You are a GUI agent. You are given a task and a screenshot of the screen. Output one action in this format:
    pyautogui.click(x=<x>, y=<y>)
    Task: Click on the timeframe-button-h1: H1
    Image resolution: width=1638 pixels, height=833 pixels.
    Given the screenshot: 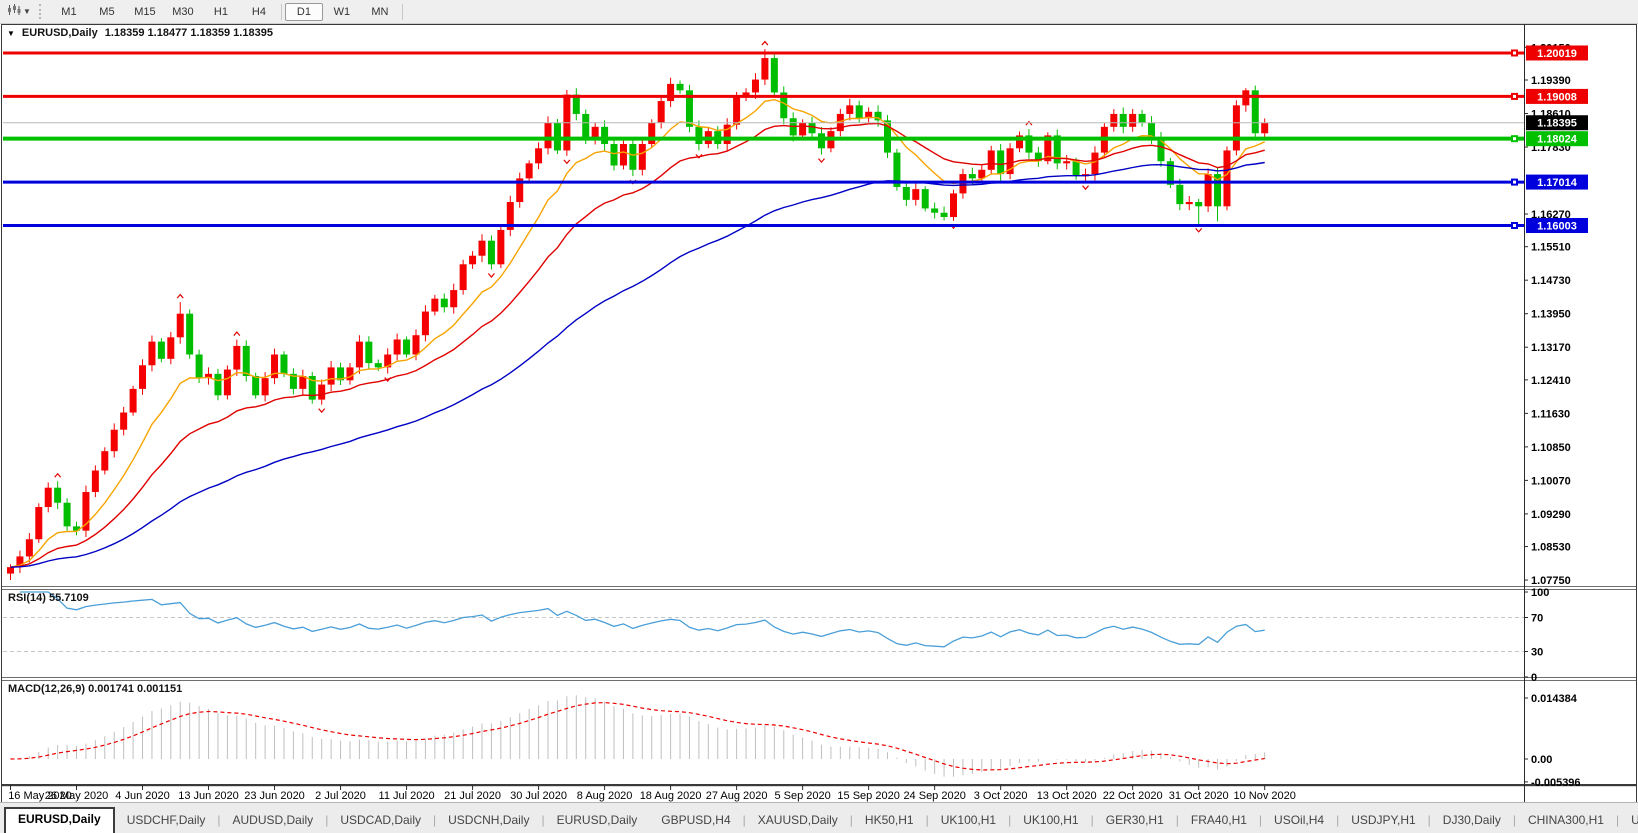 What is the action you would take?
    pyautogui.click(x=220, y=11)
    